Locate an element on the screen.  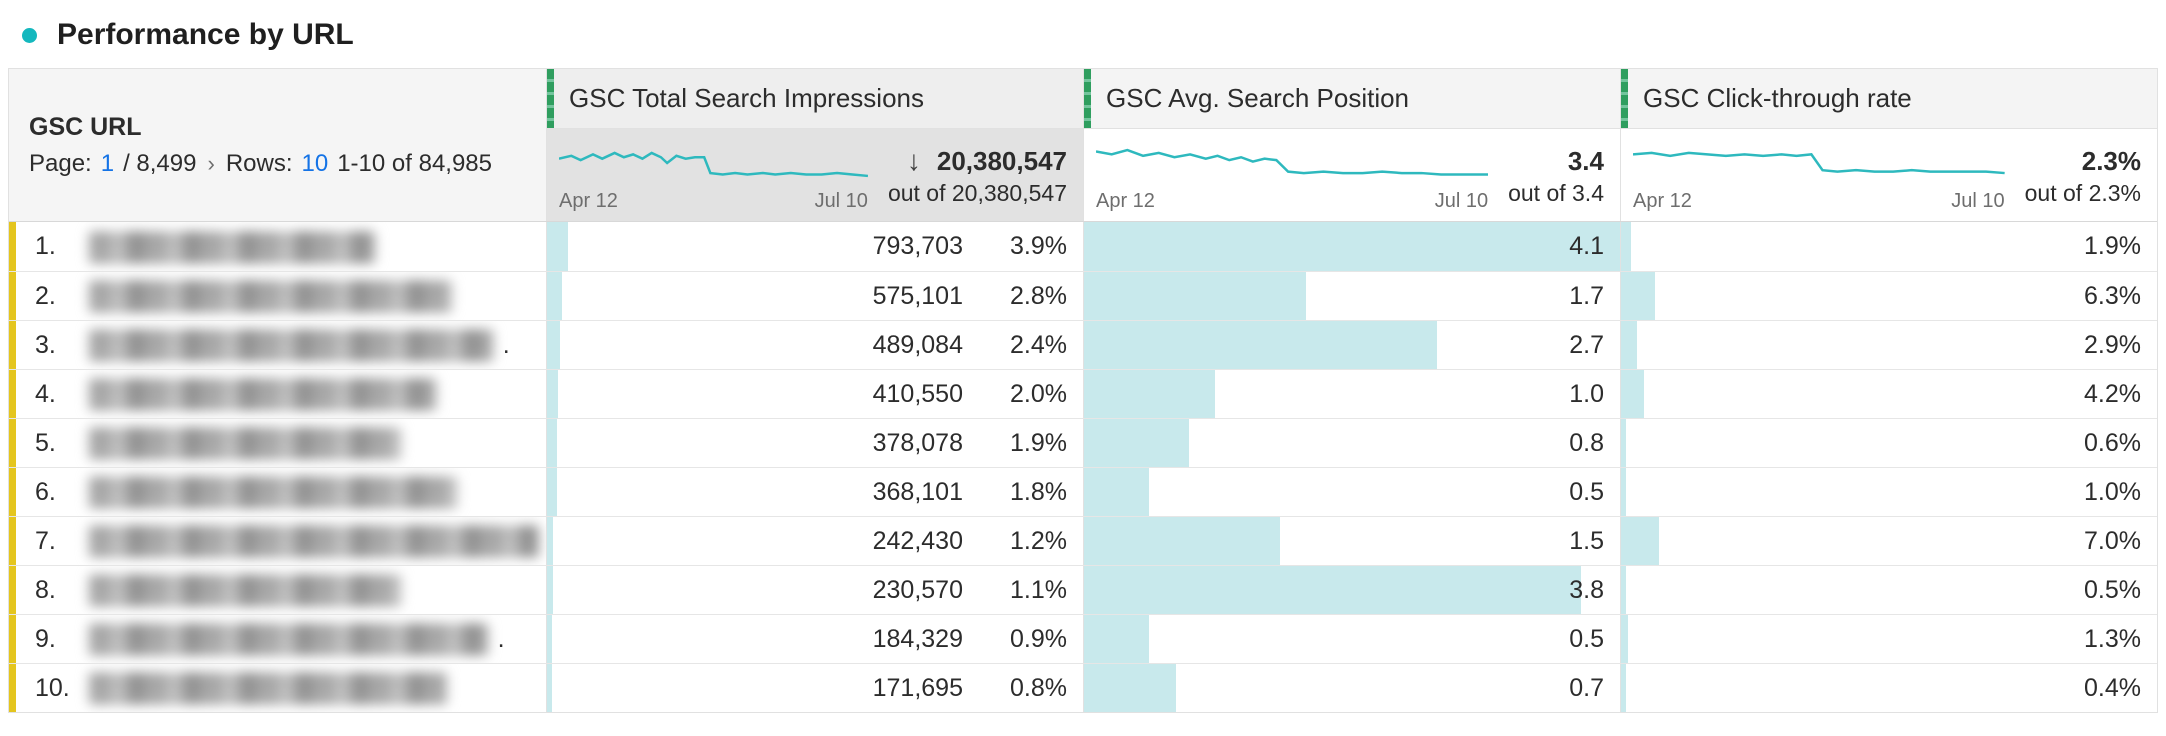
url-cell: 3. . is located at coordinates (277, 345).